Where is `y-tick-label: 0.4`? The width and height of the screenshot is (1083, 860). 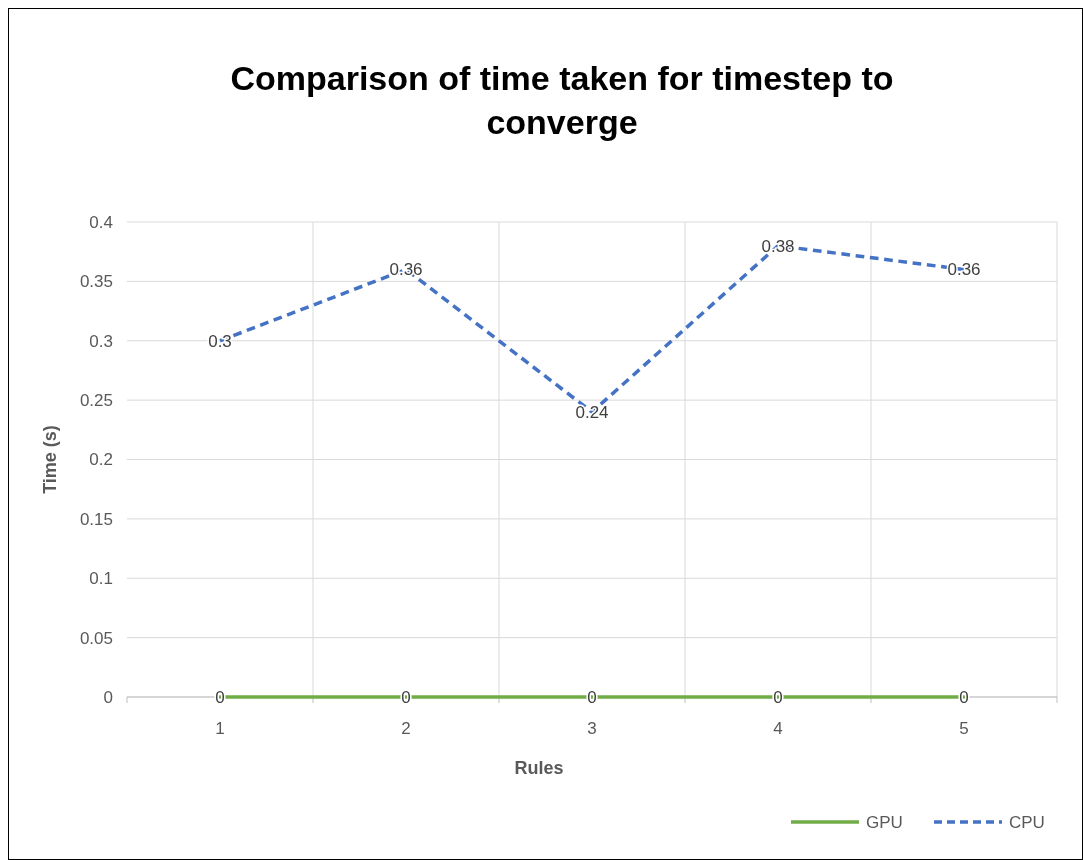
y-tick-label: 0.4 is located at coordinates (101, 222).